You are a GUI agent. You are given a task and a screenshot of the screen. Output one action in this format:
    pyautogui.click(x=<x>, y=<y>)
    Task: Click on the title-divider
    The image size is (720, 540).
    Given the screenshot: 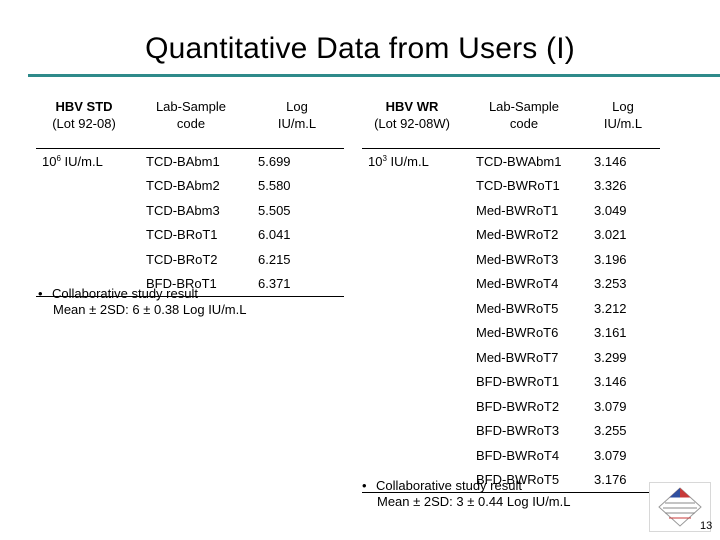 What is the action you would take?
    pyautogui.click(x=374, y=75)
    